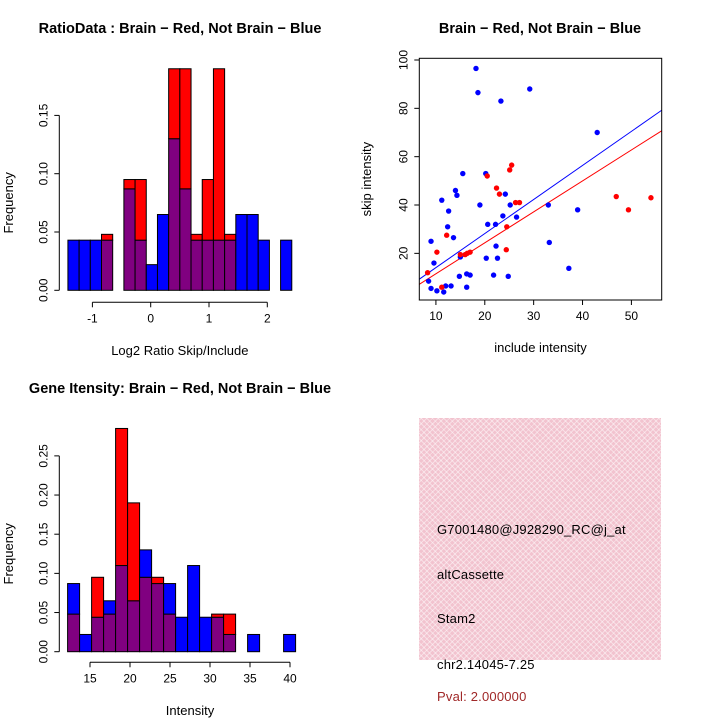 The width and height of the screenshot is (720, 720). I want to click on svg-text: 2, so click(267, 318).